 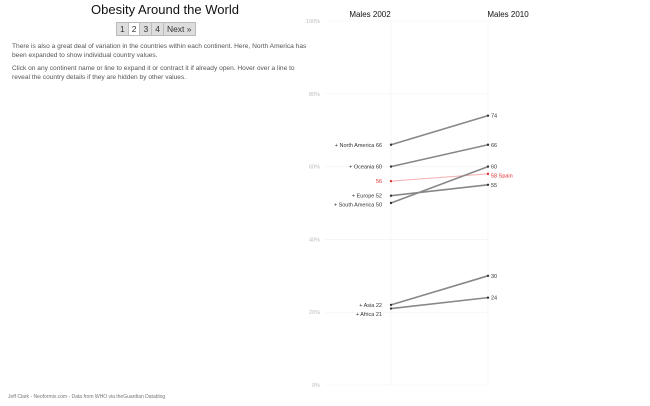 What do you see at coordinates (370, 14) in the screenshot?
I see `column-header: Males 2002` at bounding box center [370, 14].